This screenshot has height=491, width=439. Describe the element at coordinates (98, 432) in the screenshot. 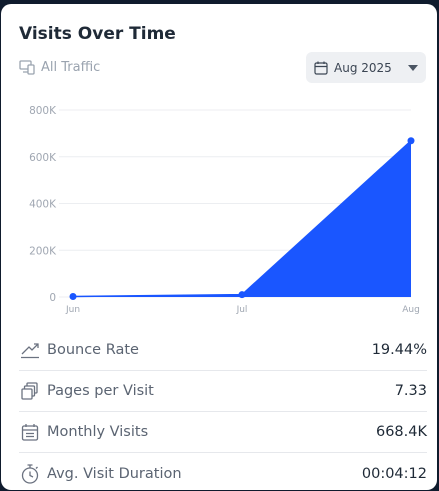

I see `metric-label: Monthly Visits` at that location.